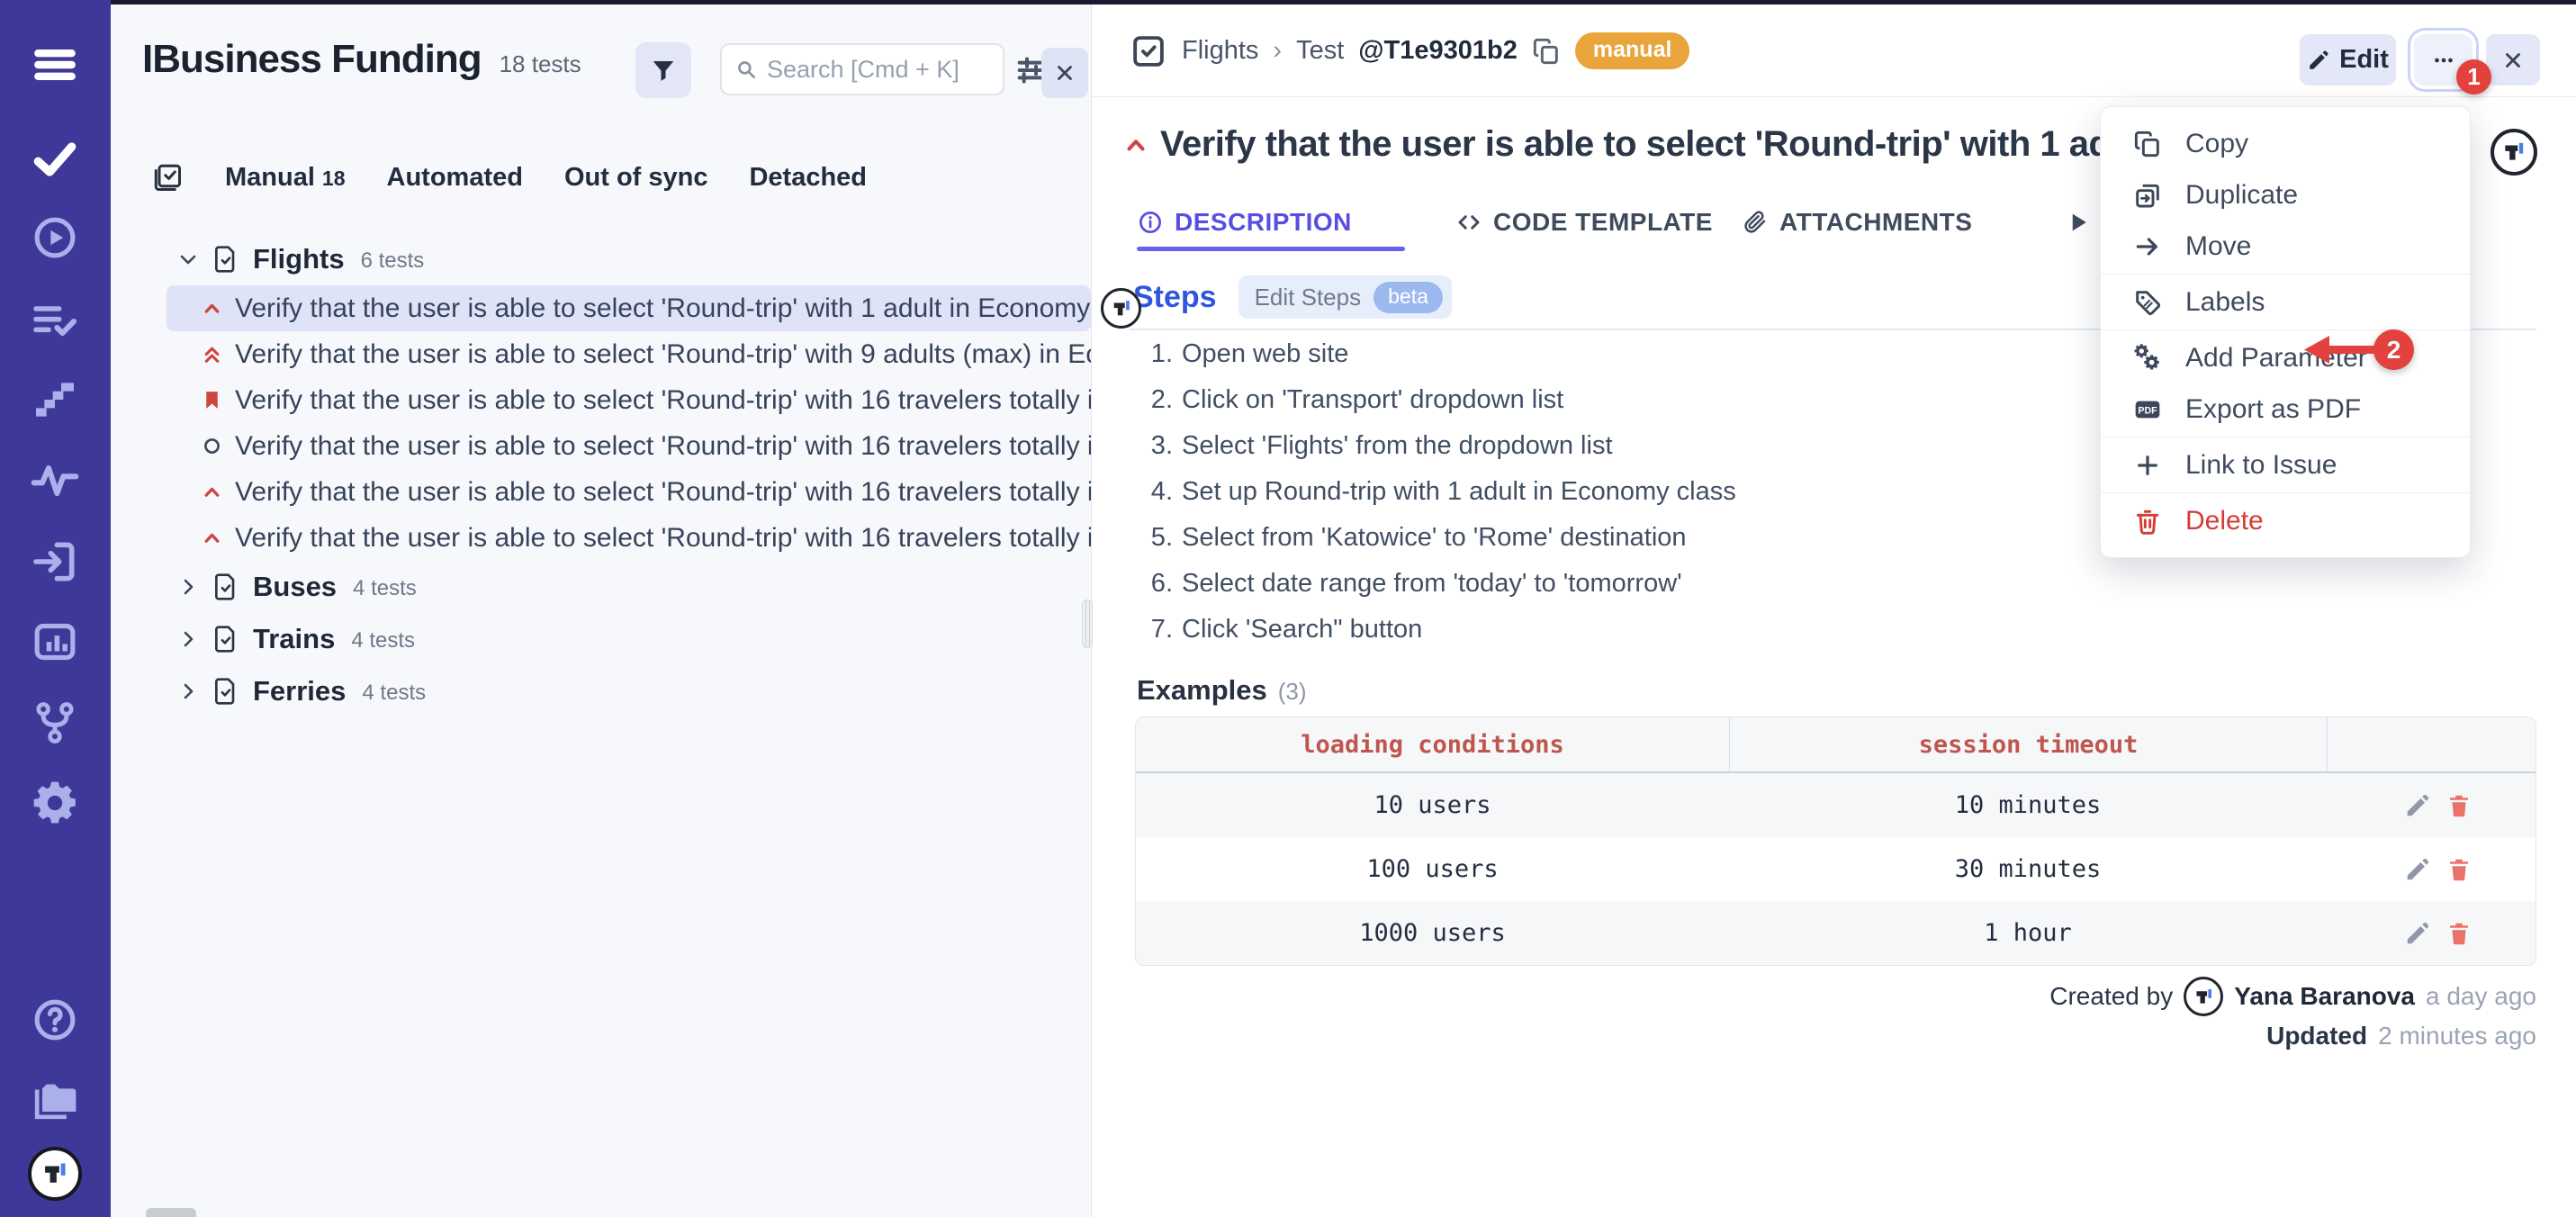  I want to click on assignee-avatar, so click(1121, 308).